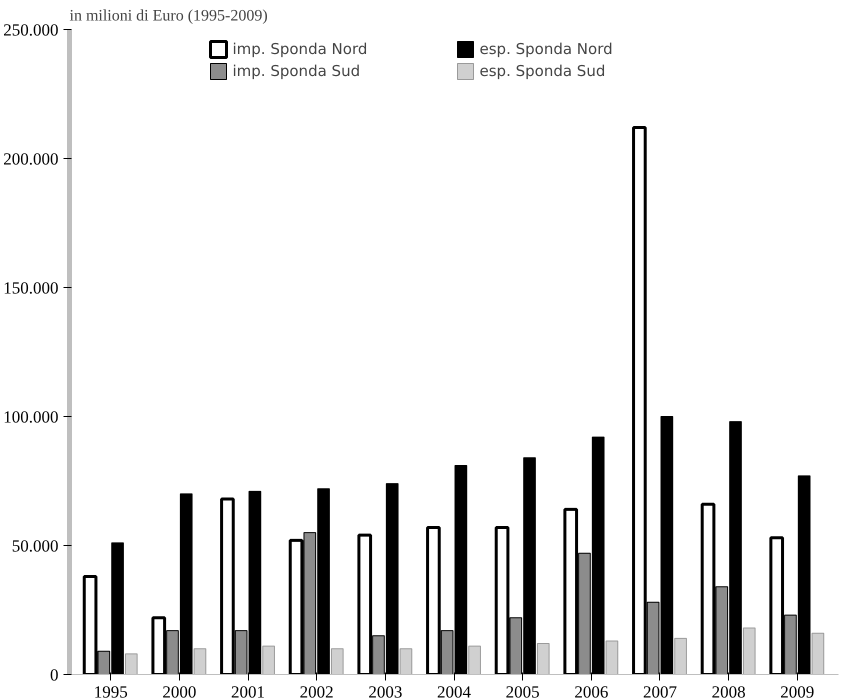  Describe the element at coordinates (797, 691) in the screenshot. I see `x-tick-label: 2009` at that location.